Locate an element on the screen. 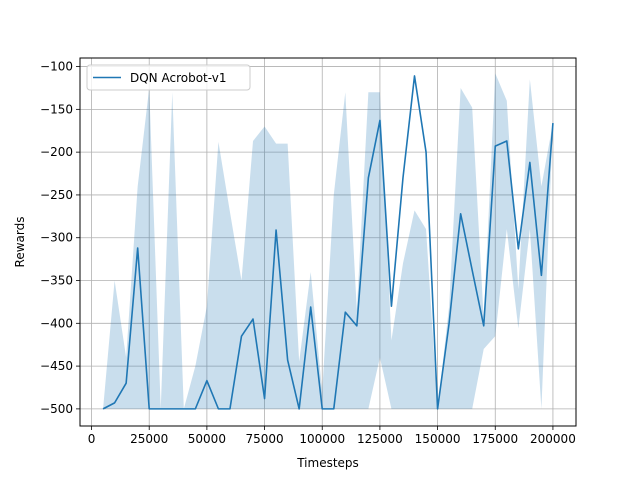 This screenshot has height=480, width=640. x-tick-label: 200000 is located at coordinates (553, 439).